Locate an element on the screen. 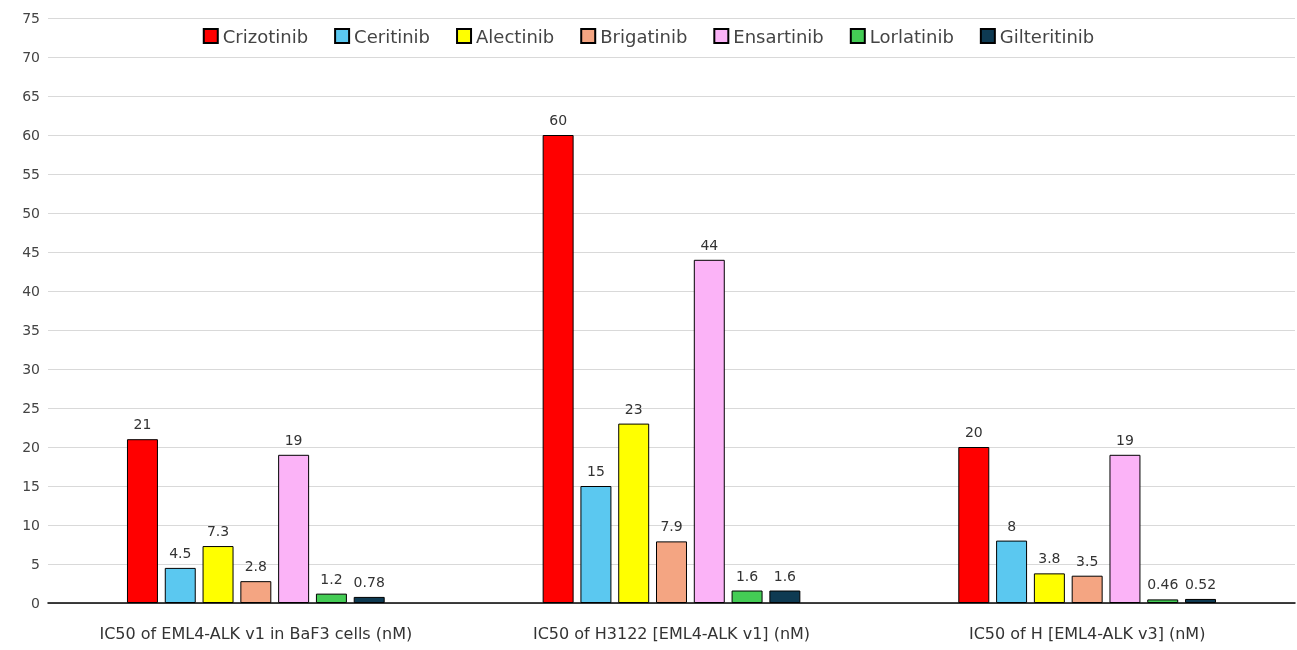 Image resolution: width=1297 pixels, height=650 pixels. data-label: 20 is located at coordinates (973, 432).